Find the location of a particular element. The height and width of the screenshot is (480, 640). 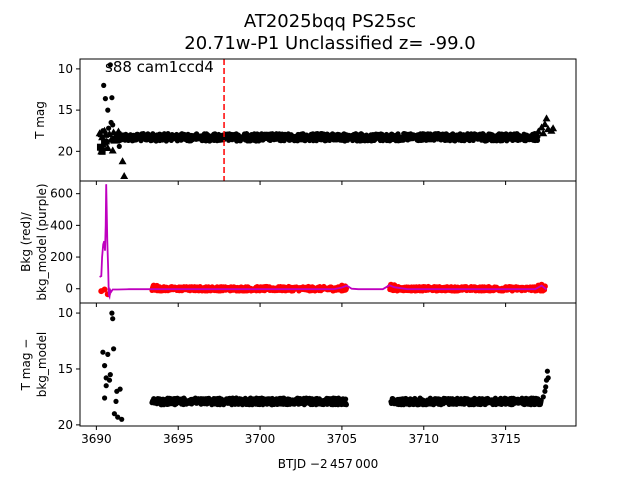

y-tick-label: 600 is located at coordinates (61, 194).